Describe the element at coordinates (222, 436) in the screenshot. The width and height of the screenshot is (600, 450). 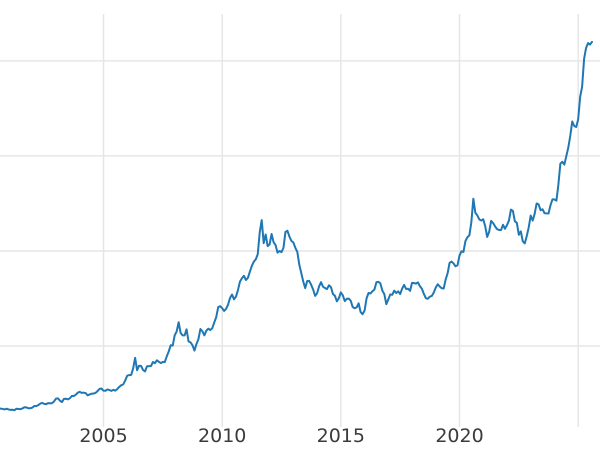
I see `x-tick-label-2010: 2010` at that location.